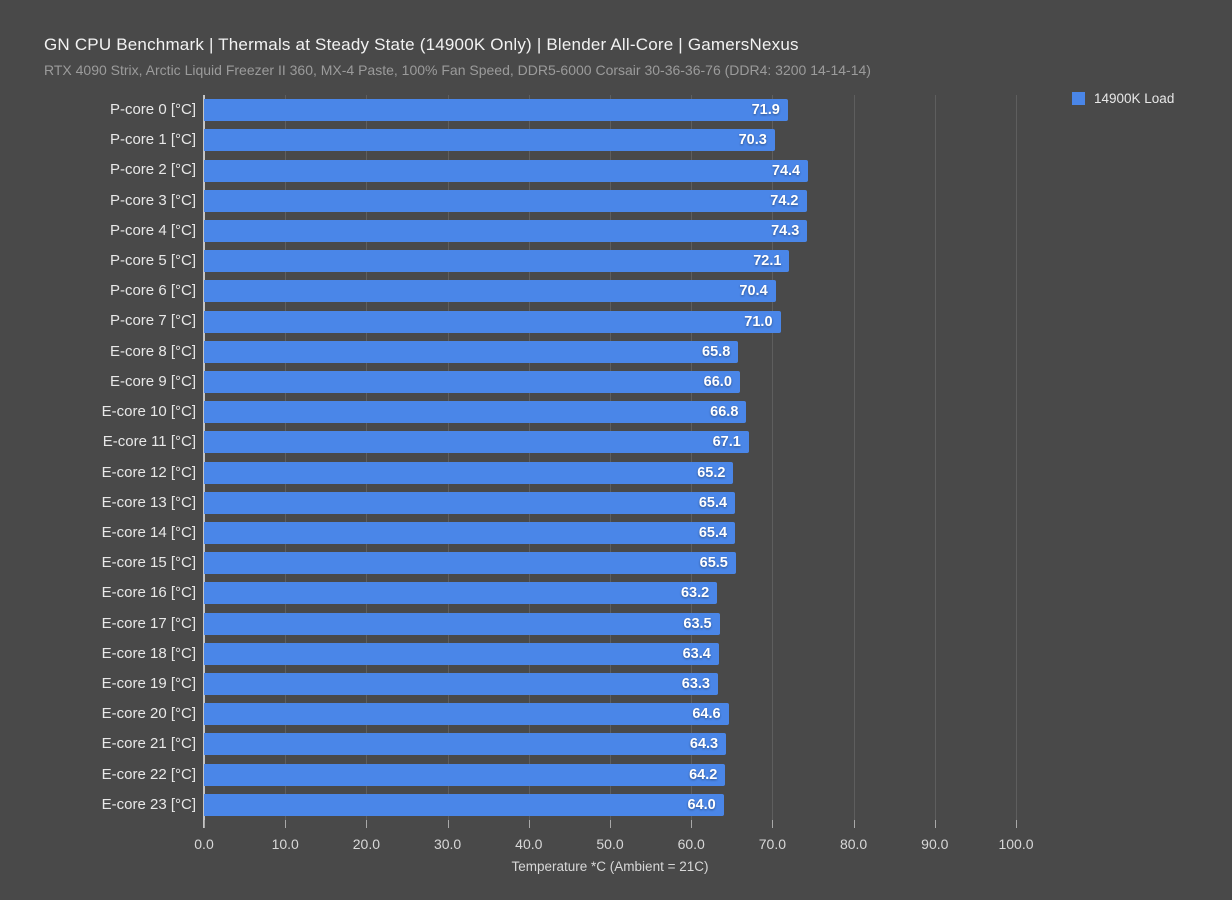 This screenshot has width=1232, height=900. Describe the element at coordinates (713, 563) in the screenshot. I see `bar-value-label: 65.5` at that location.